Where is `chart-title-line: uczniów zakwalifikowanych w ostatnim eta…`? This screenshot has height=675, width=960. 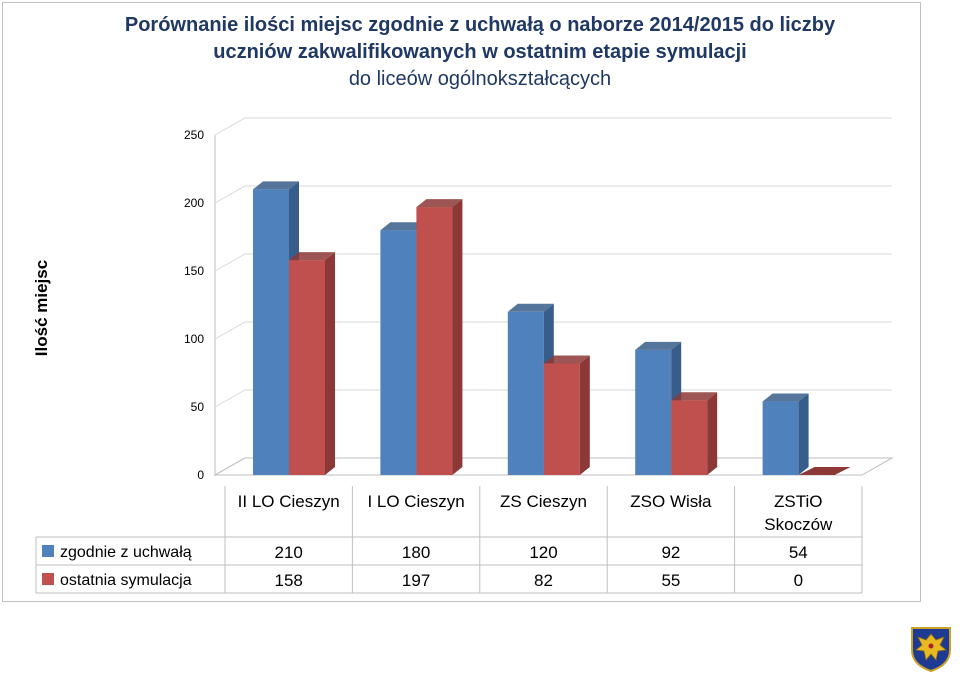 chart-title-line: uczniów zakwalifikowanych w ostatnim eta… is located at coordinates (480, 52).